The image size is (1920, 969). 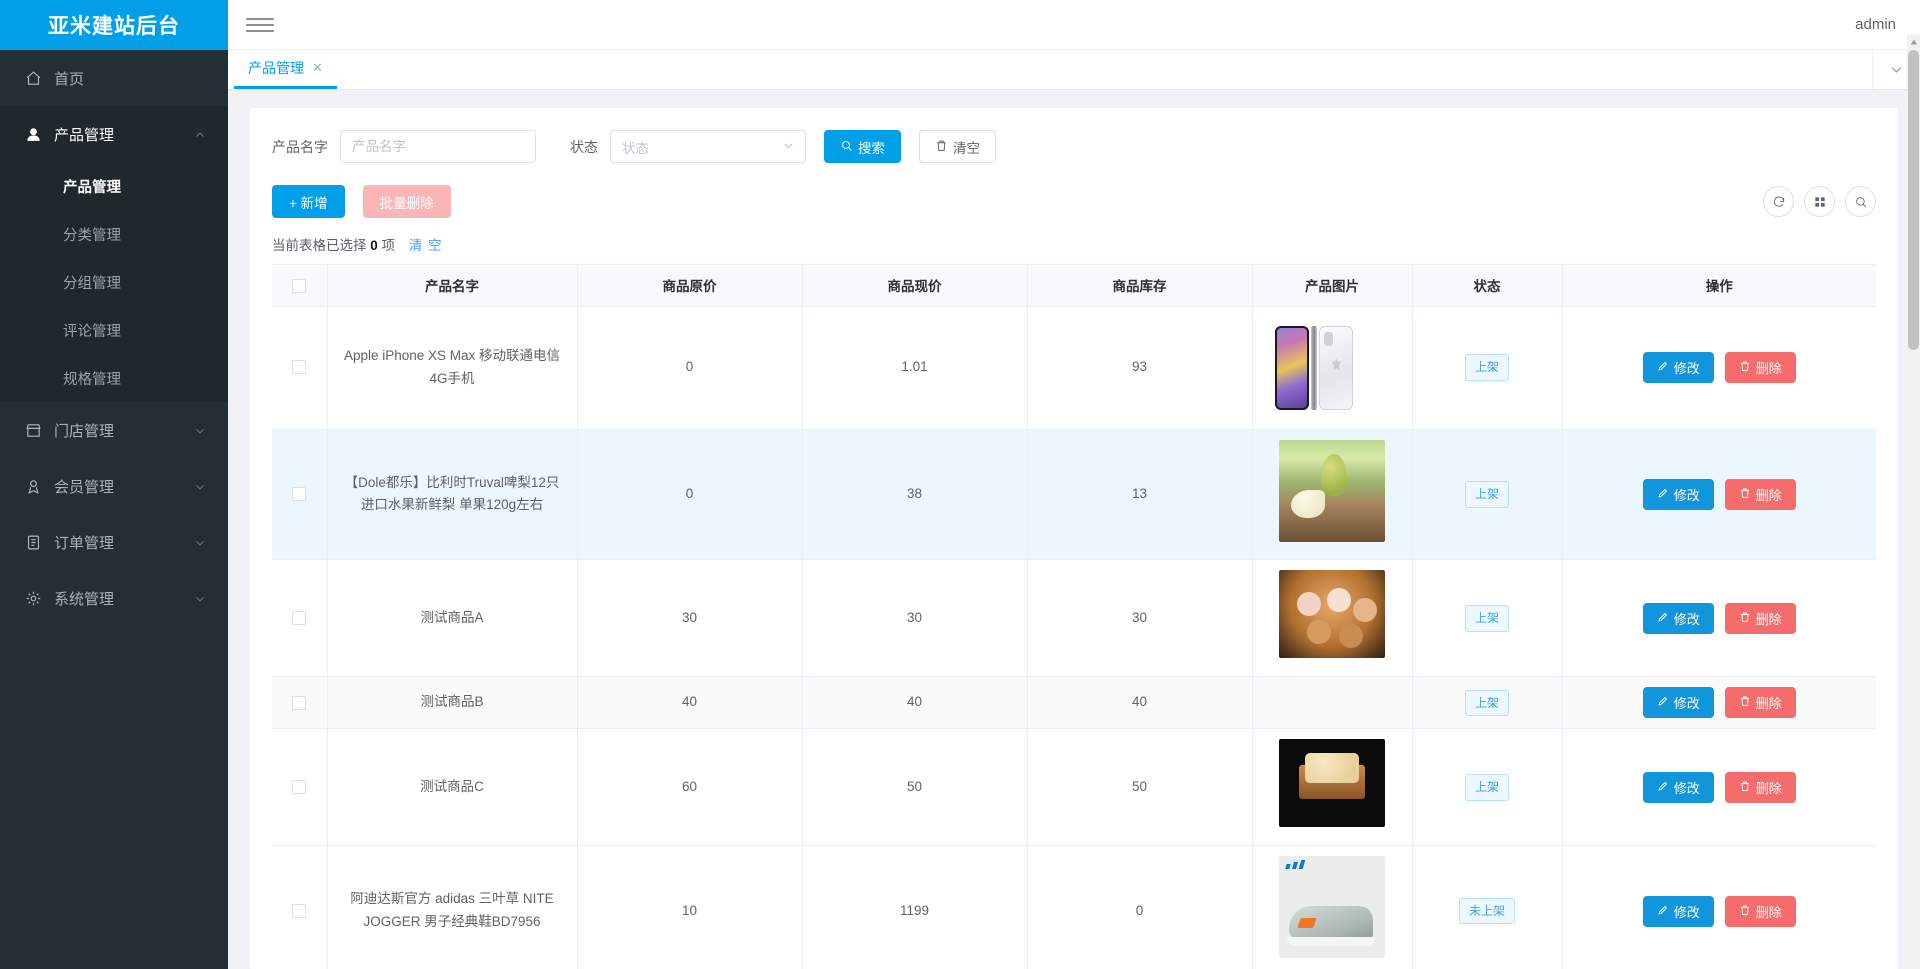 What do you see at coordinates (260, 25) in the screenshot?
I see `hamburger-icon` at bounding box center [260, 25].